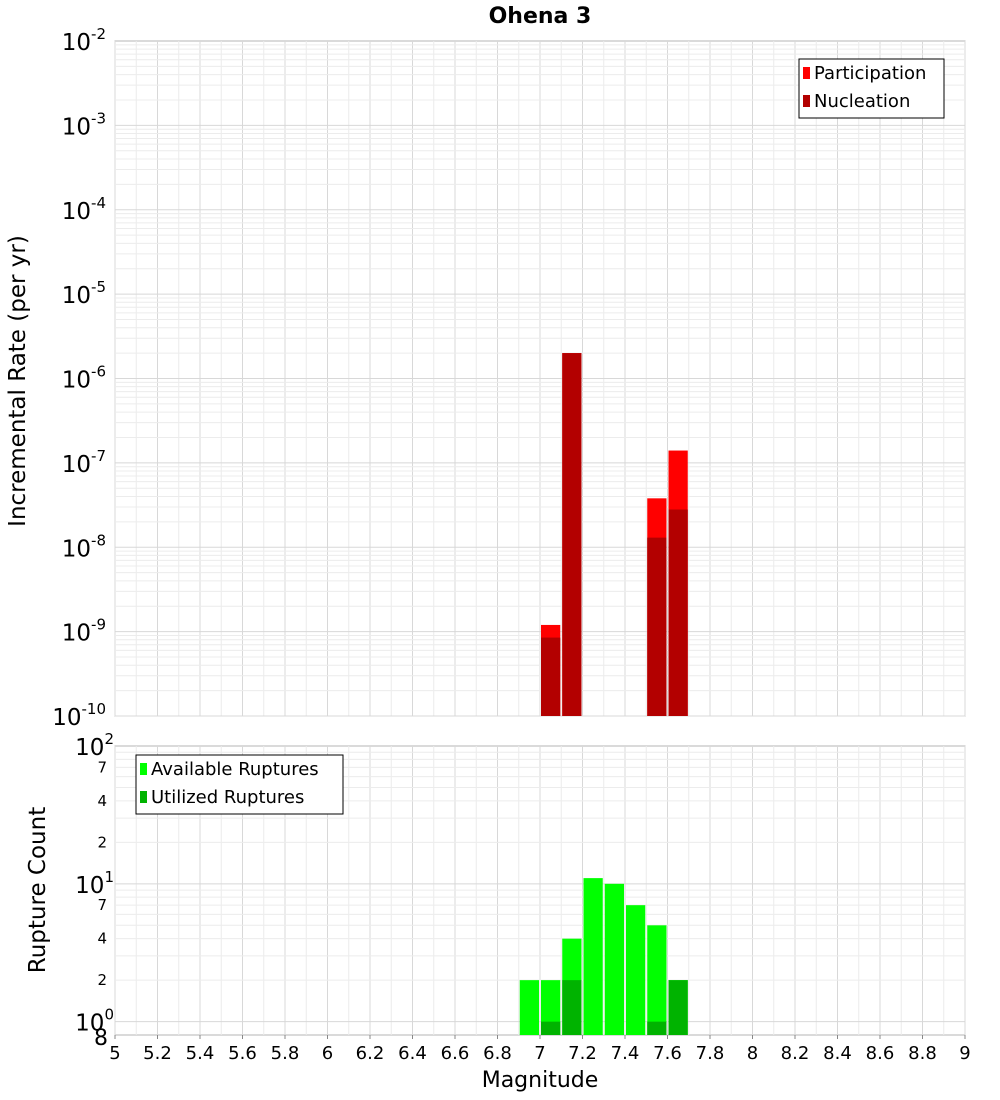 Image resolution: width=1000 pixels, height=1100 pixels. What do you see at coordinates (157, 1053) in the screenshot?
I see `x-tick-label: 5.2` at bounding box center [157, 1053].